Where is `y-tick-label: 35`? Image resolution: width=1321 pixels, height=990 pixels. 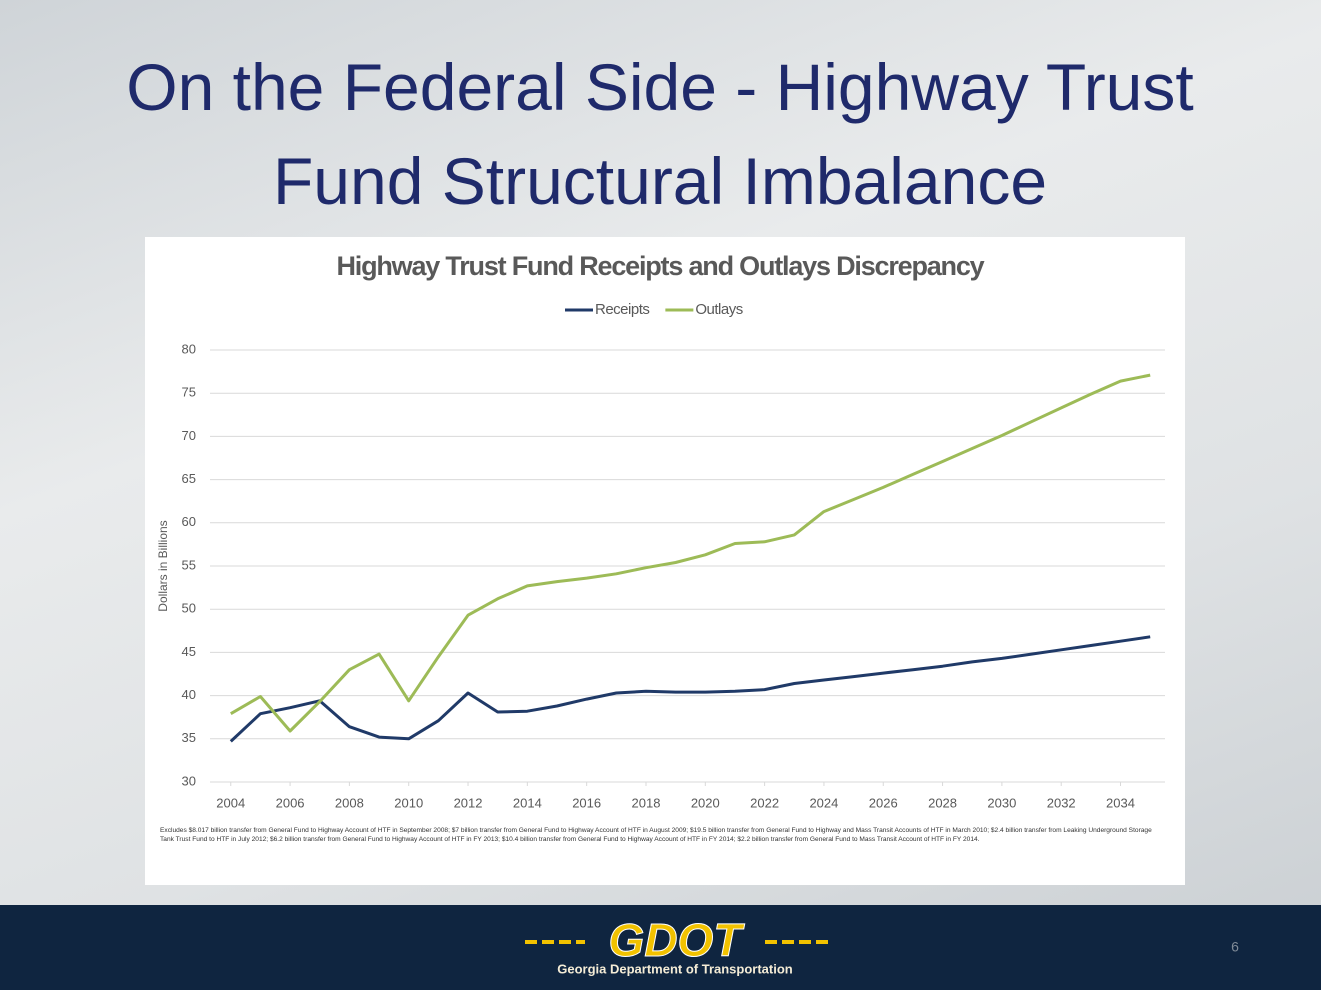 y-tick-label: 35 is located at coordinates (189, 737).